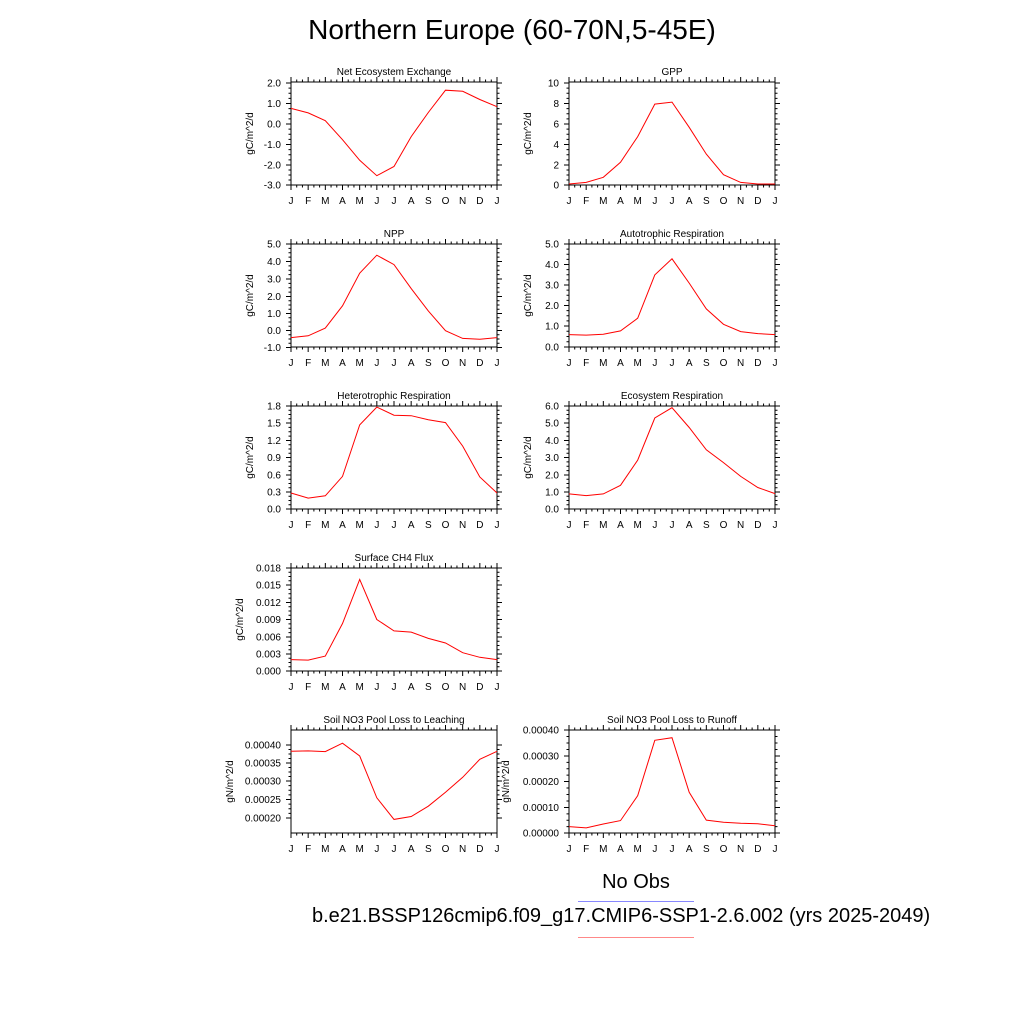  I want to click on x-tick-label: O, so click(446, 363).